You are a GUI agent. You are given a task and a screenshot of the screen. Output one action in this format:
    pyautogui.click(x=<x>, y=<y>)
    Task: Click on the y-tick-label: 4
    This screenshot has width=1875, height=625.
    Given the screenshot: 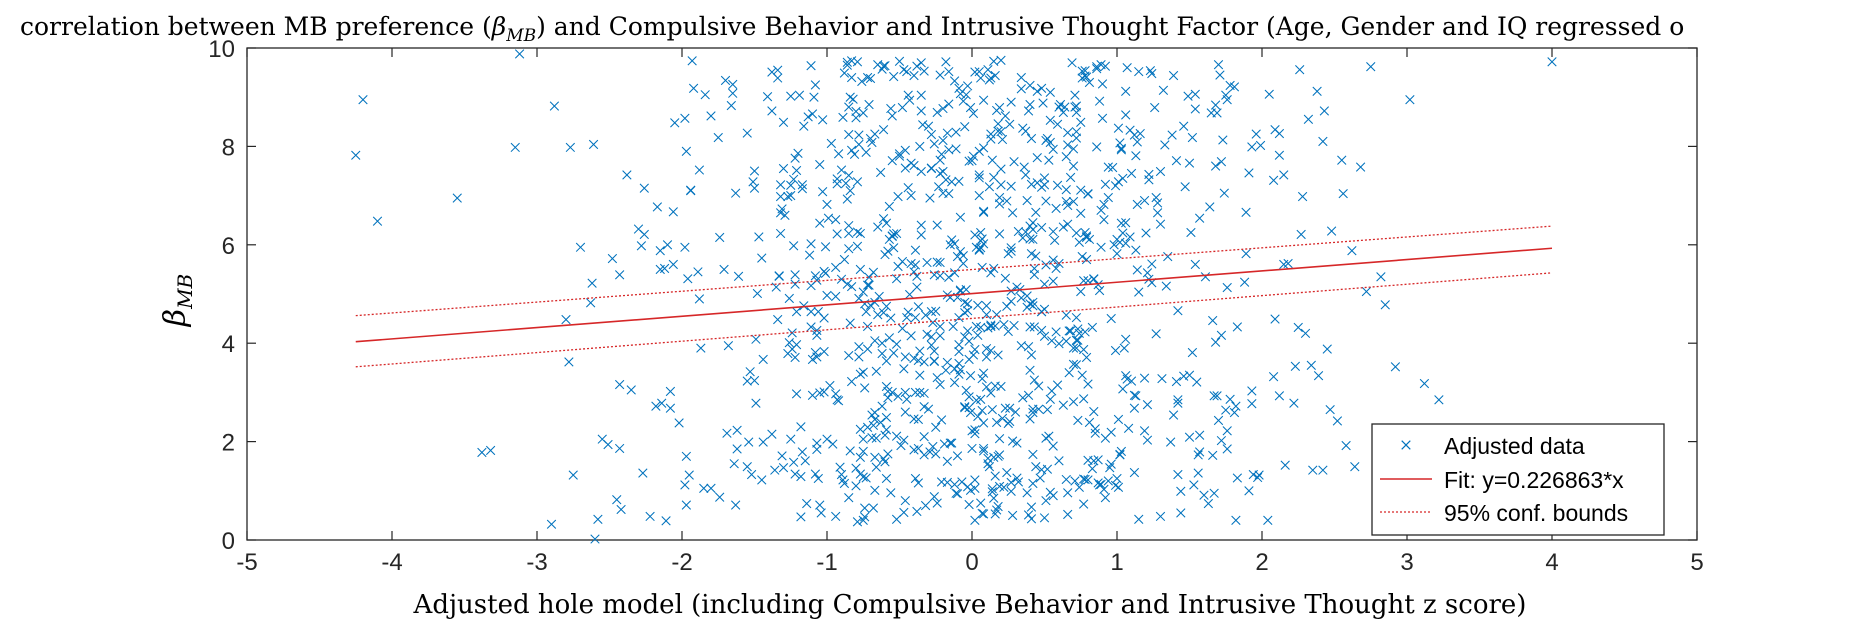 What is the action you would take?
    pyautogui.click(x=228, y=344)
    